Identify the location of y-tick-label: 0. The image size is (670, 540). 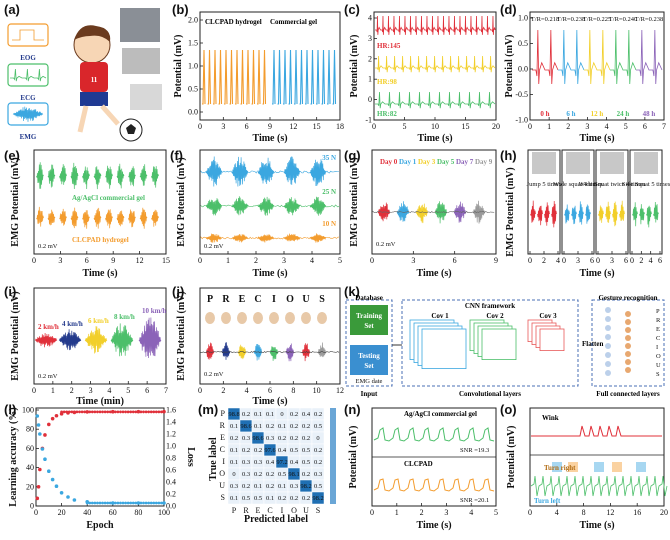
(32, 506).